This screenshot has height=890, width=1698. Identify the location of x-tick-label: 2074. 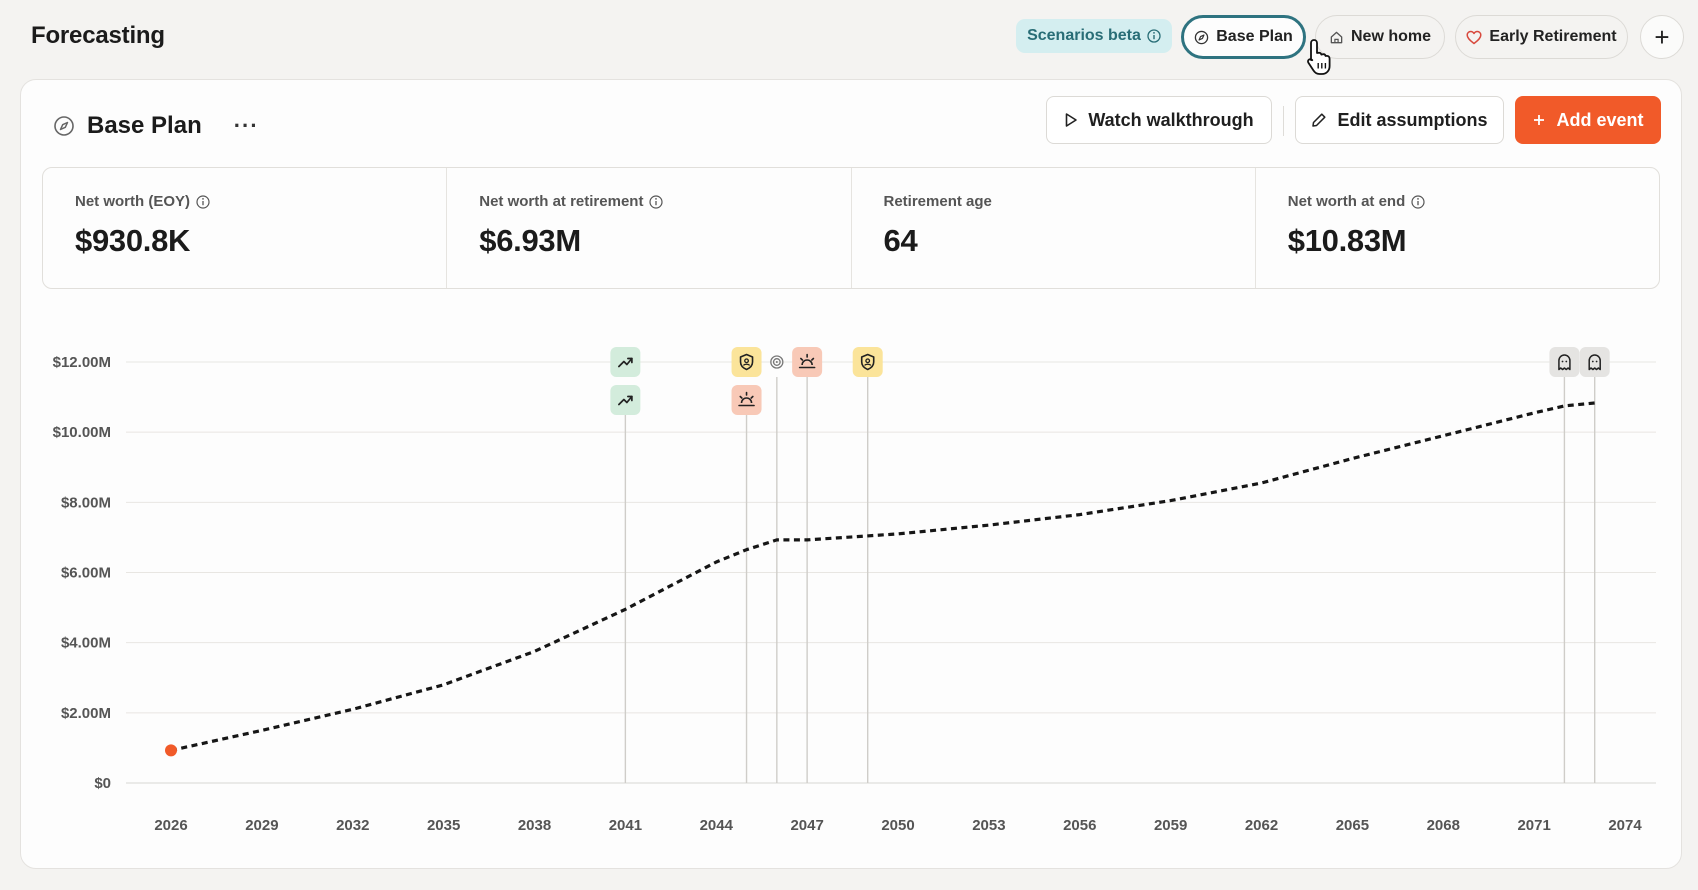
(1625, 825).